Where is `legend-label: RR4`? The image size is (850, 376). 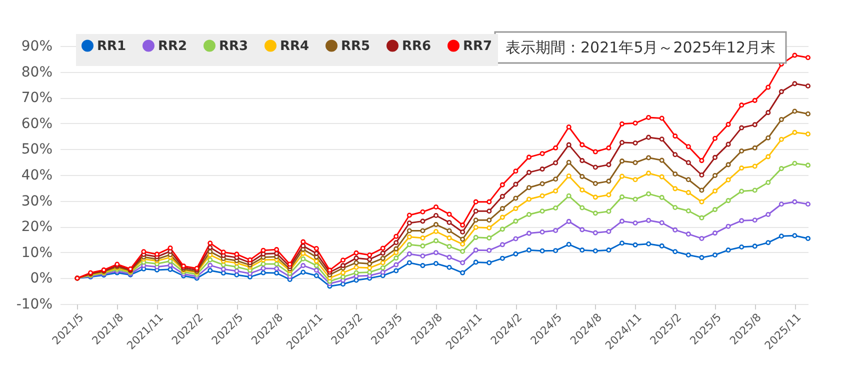 legend-label: RR4 is located at coordinates (295, 46).